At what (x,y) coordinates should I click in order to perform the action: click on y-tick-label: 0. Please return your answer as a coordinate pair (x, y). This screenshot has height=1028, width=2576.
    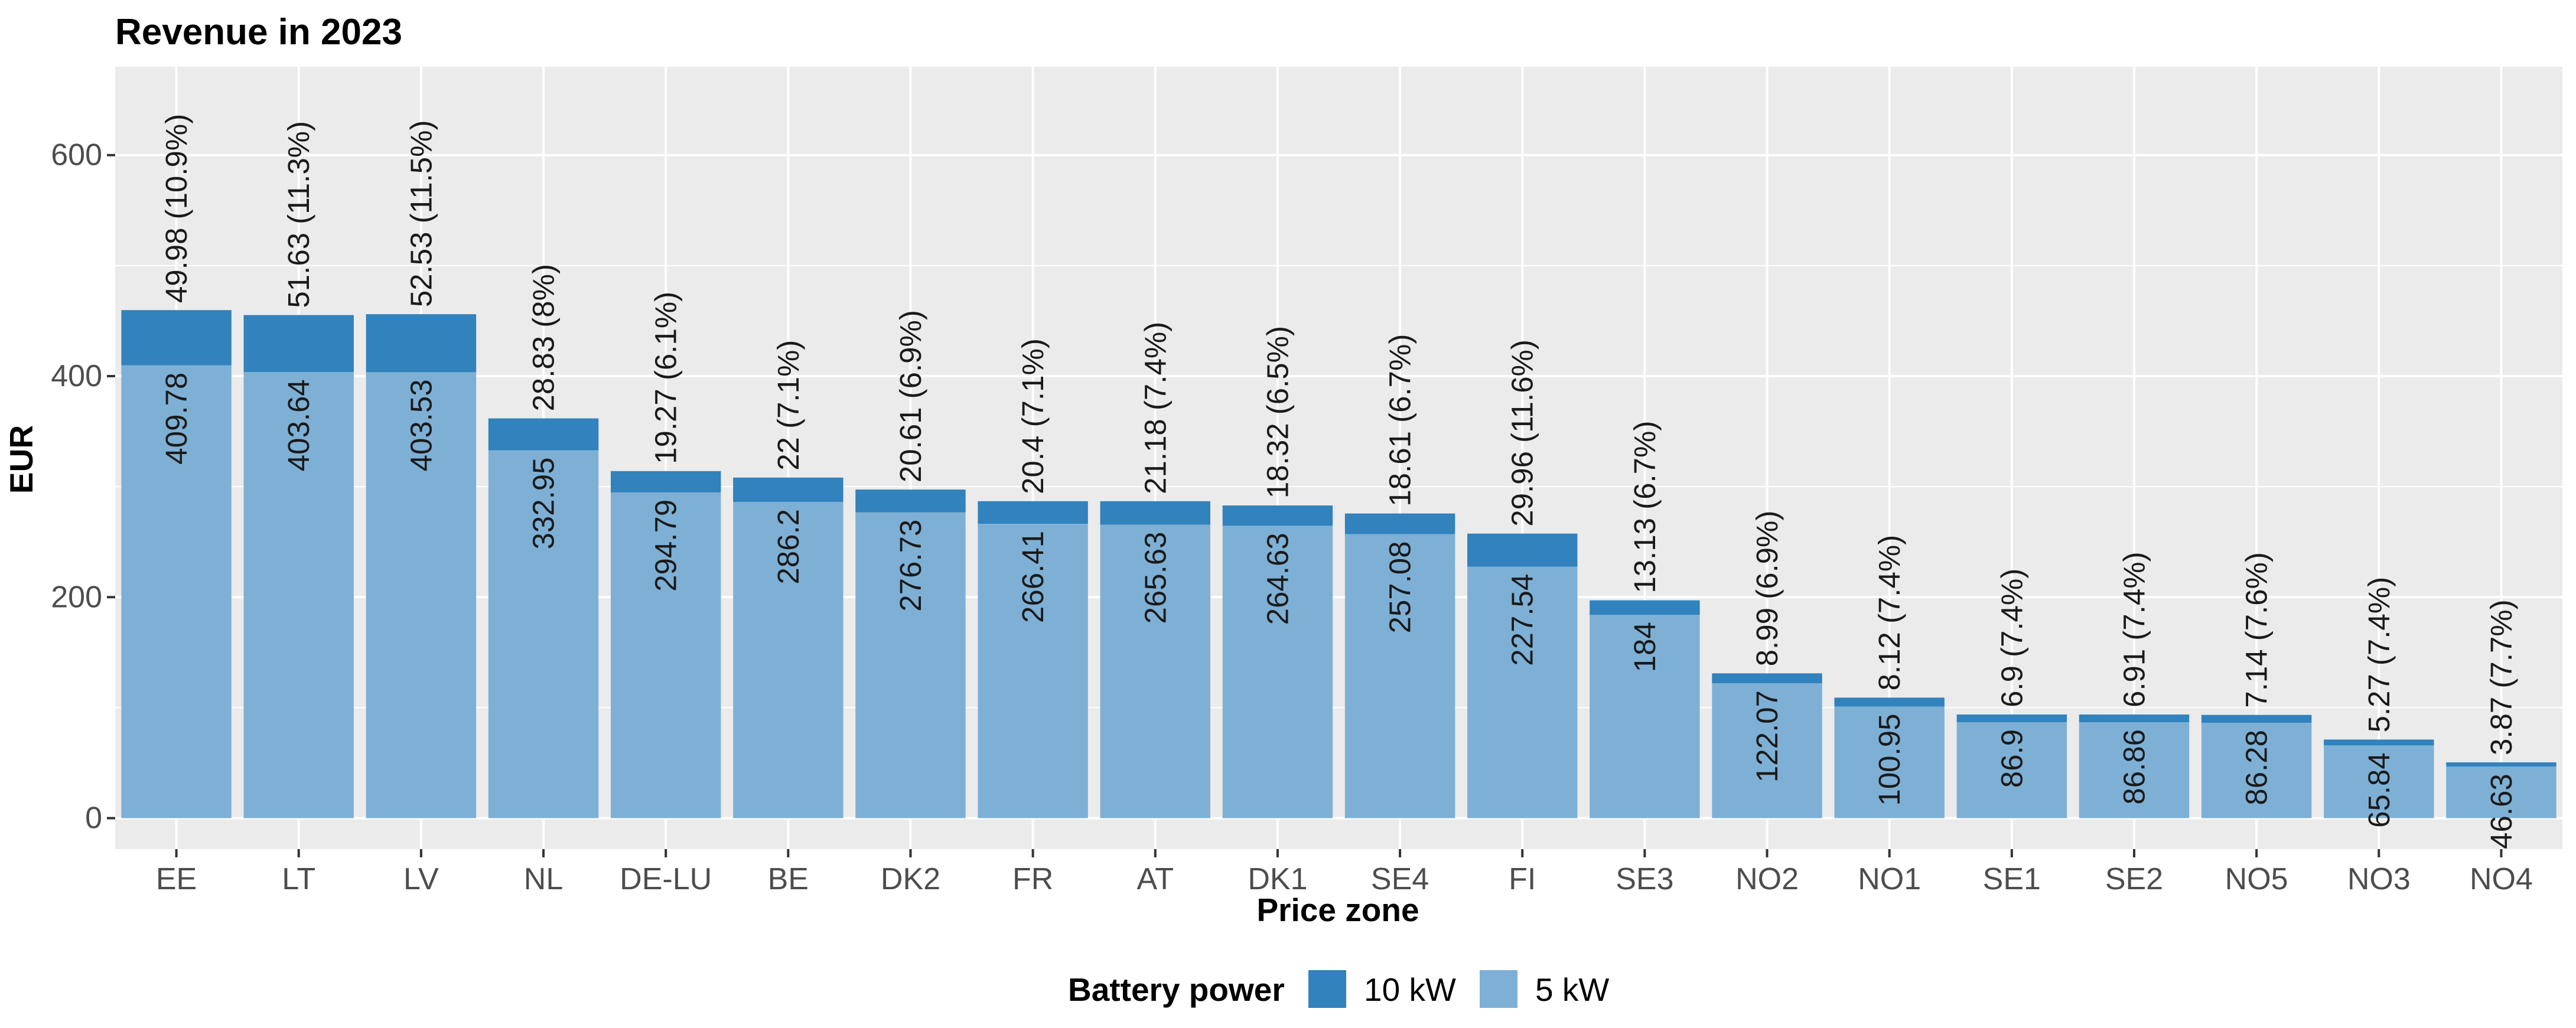
    Looking at the image, I should click on (93, 818).